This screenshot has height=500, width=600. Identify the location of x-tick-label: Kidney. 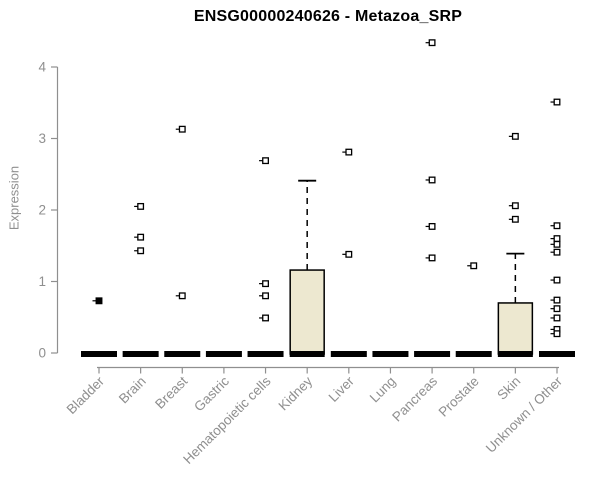
(296, 393).